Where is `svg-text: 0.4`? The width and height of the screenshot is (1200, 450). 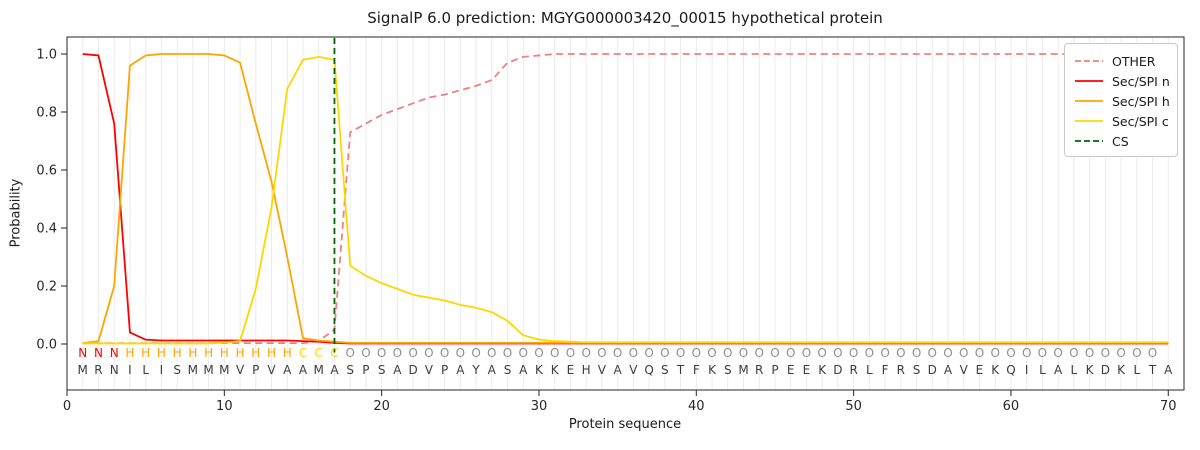 svg-text: 0.4 is located at coordinates (46, 229).